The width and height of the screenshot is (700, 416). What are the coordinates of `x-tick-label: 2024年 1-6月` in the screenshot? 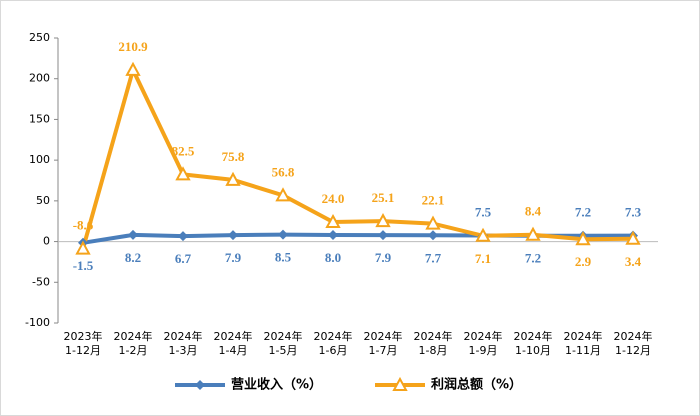 It's located at (333, 343).